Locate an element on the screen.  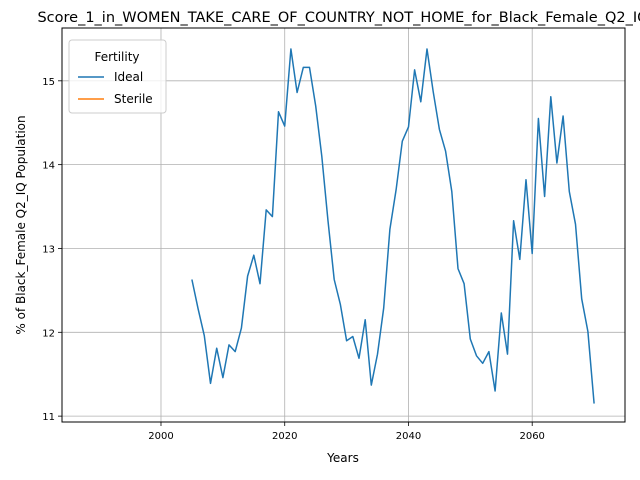
legend-label-ideal: Ideal is located at coordinates (128, 77).